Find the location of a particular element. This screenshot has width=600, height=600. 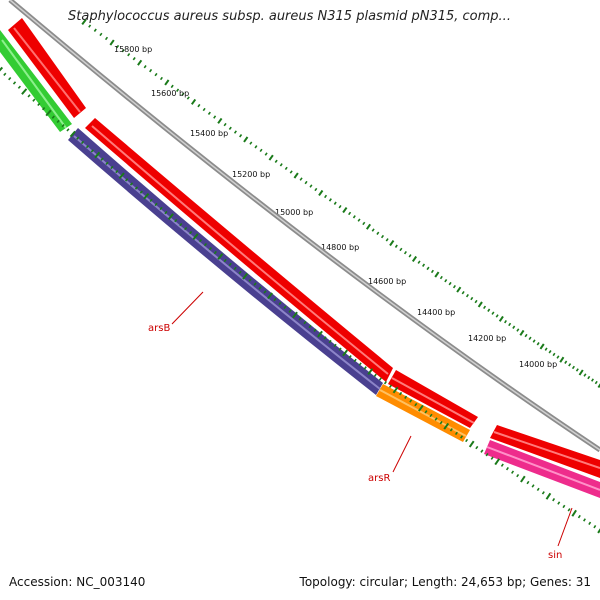

ruler-label-15200: 15200 bp is located at coordinates (251, 174).